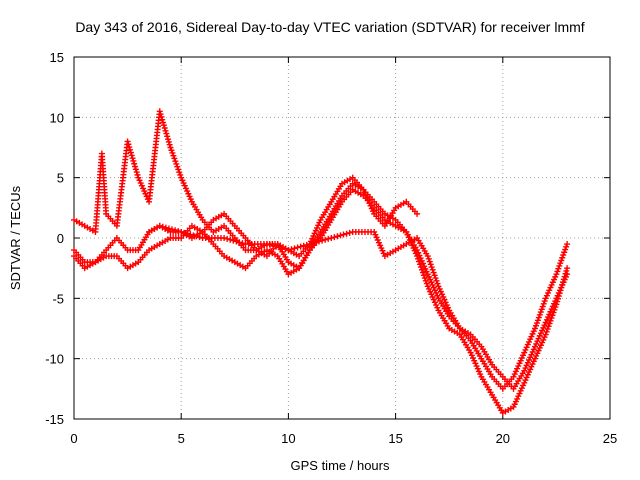 The image size is (640, 480). What do you see at coordinates (181, 438) in the screenshot?
I see `x-tick-label: 5` at bounding box center [181, 438].